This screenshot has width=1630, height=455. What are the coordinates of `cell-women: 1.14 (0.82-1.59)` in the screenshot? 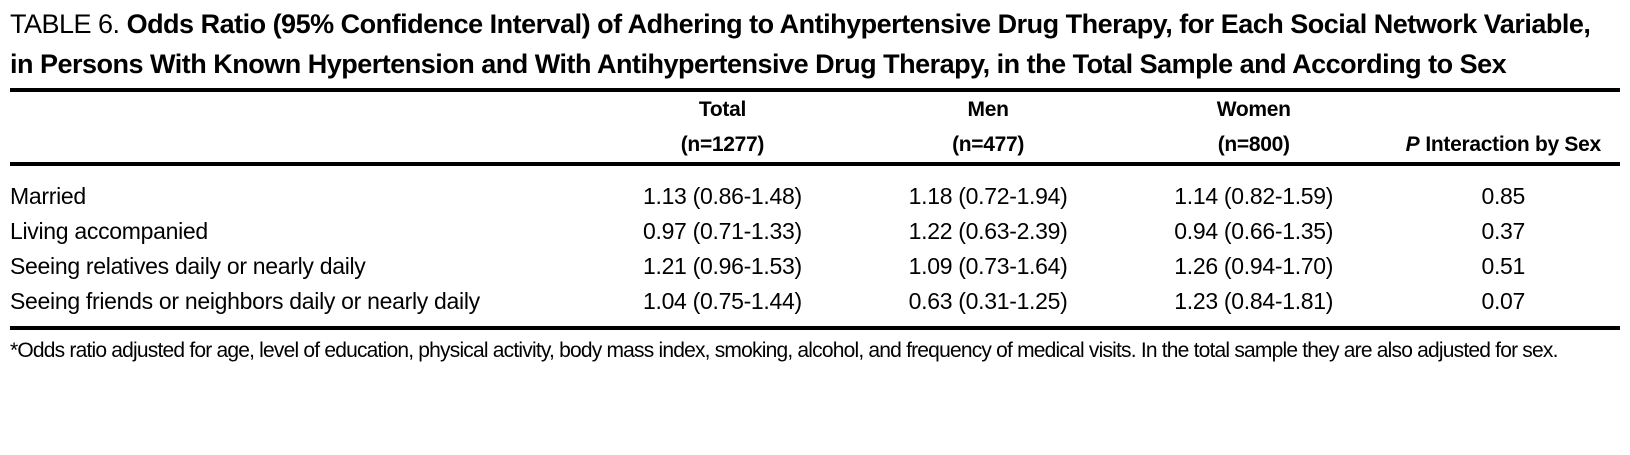 It's located at (1254, 196).